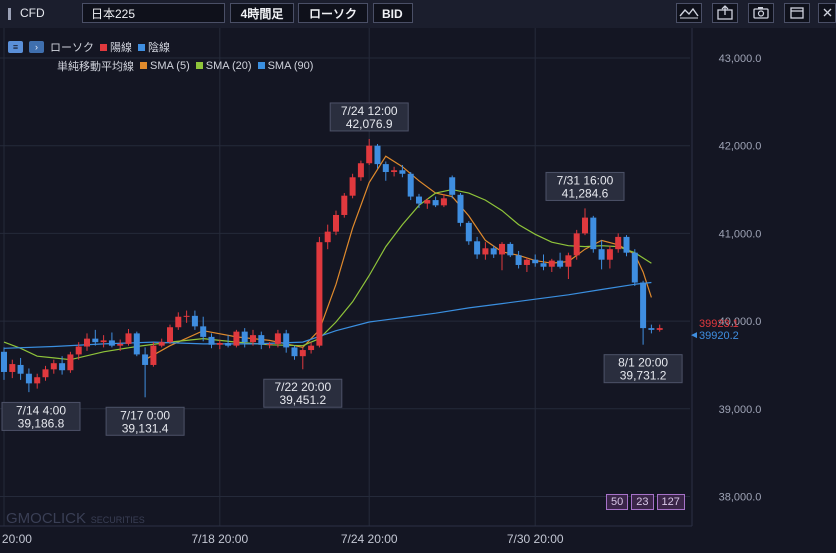 This screenshot has width=836, height=553. I want to click on legend-expand-icon: ›, so click(36, 46).